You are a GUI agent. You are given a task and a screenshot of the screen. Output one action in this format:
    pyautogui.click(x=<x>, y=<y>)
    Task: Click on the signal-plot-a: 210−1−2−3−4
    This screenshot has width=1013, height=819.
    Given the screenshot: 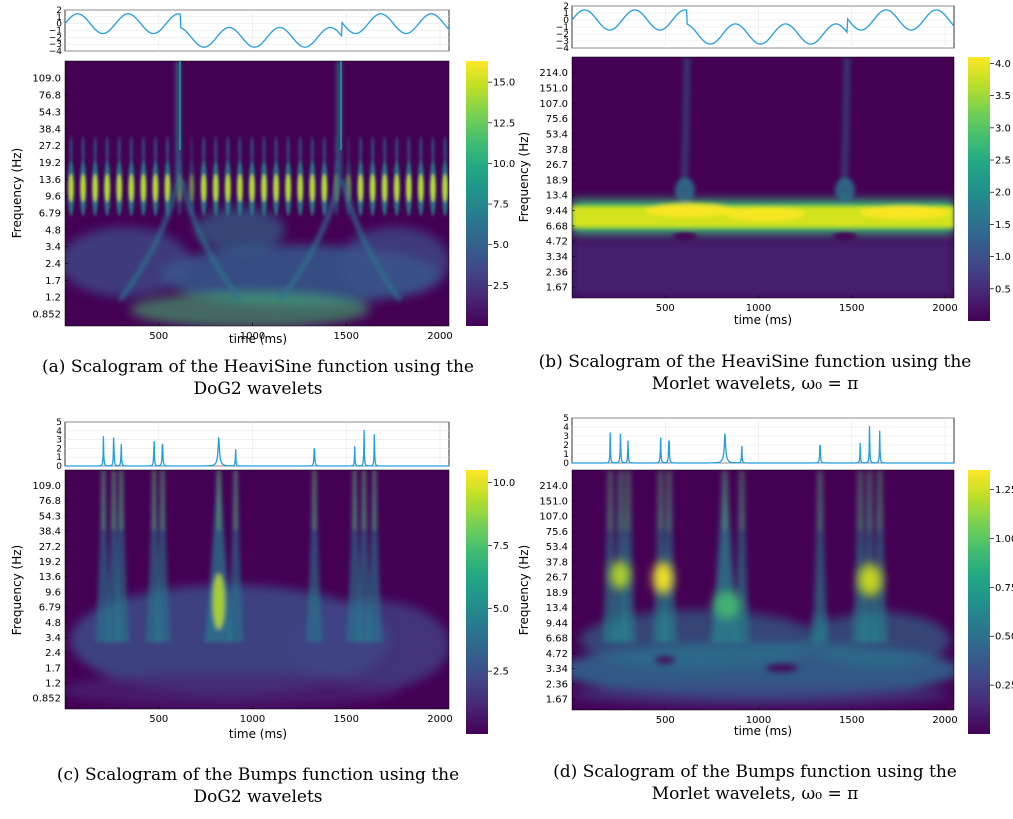 What is the action you would take?
    pyautogui.click(x=249, y=31)
    